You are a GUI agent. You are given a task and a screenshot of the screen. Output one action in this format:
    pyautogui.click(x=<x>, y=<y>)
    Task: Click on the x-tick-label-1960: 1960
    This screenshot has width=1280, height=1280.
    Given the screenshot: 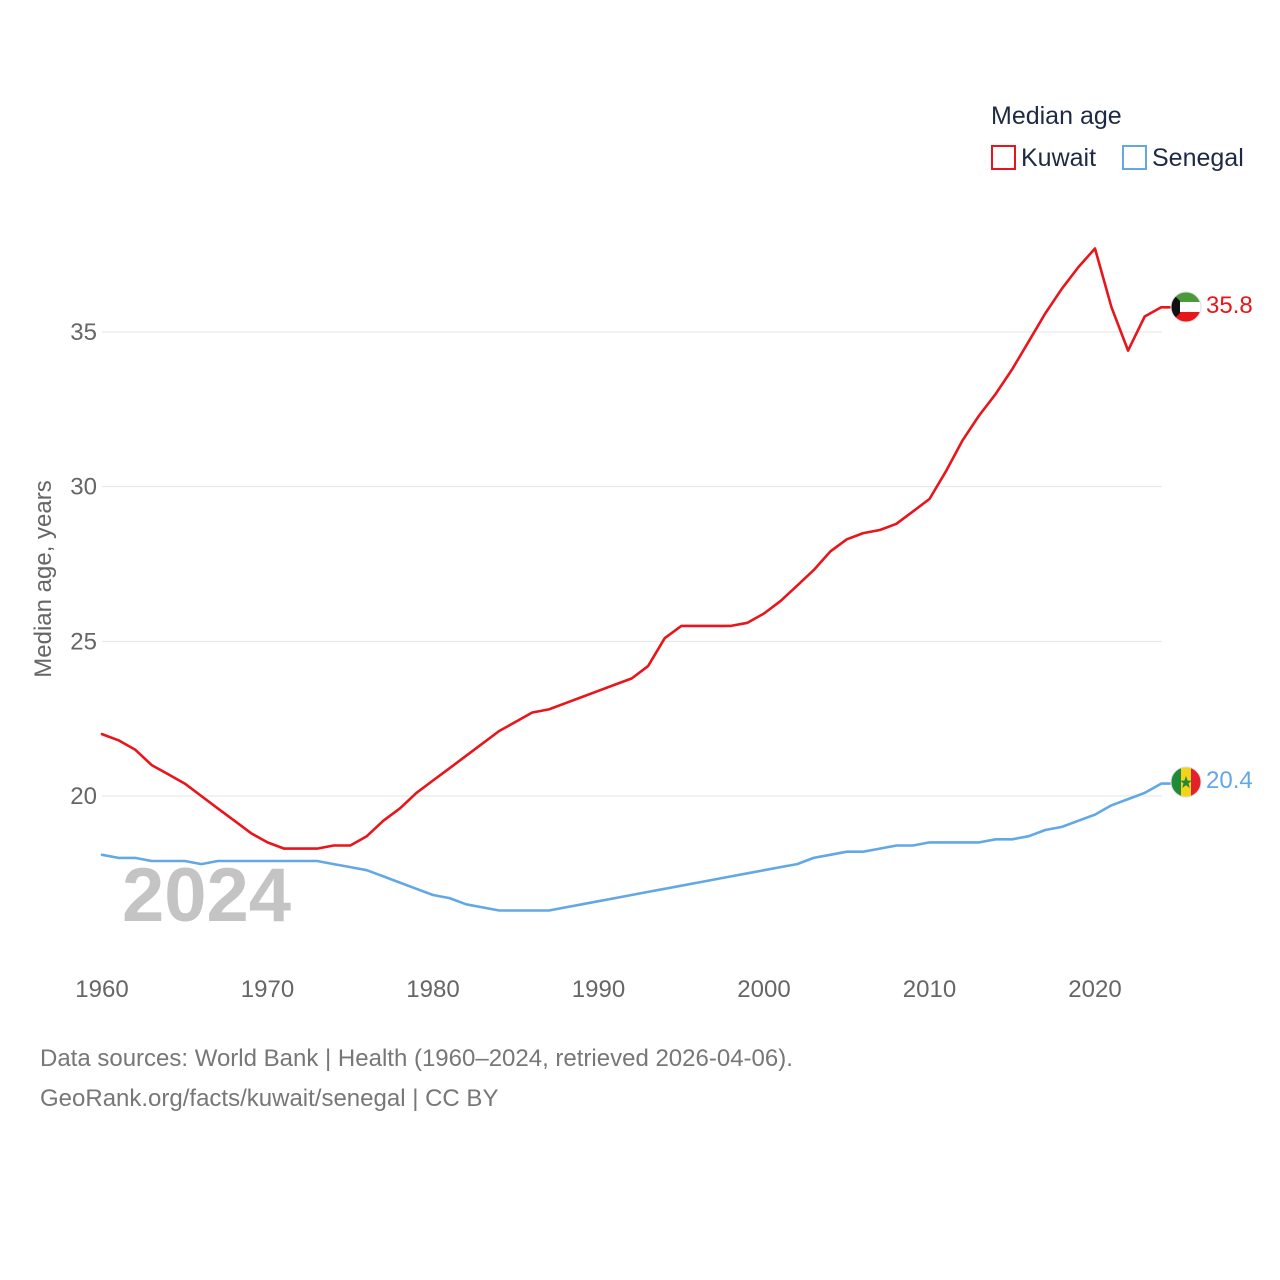 What is the action you would take?
    pyautogui.click(x=101, y=989)
    